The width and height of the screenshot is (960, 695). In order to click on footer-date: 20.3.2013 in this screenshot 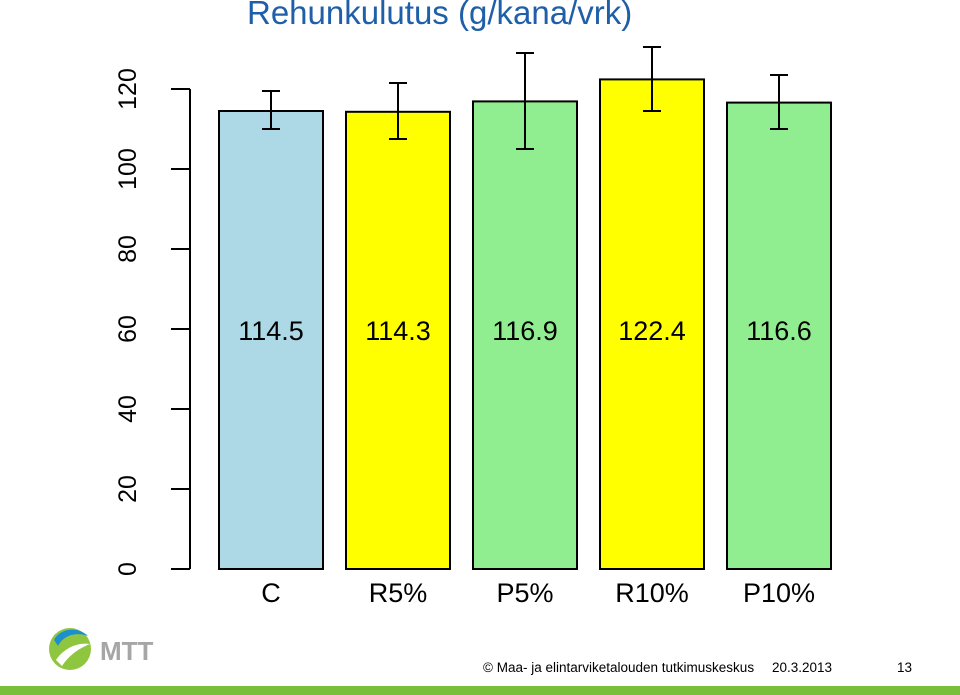, I will do `click(802, 667)`.